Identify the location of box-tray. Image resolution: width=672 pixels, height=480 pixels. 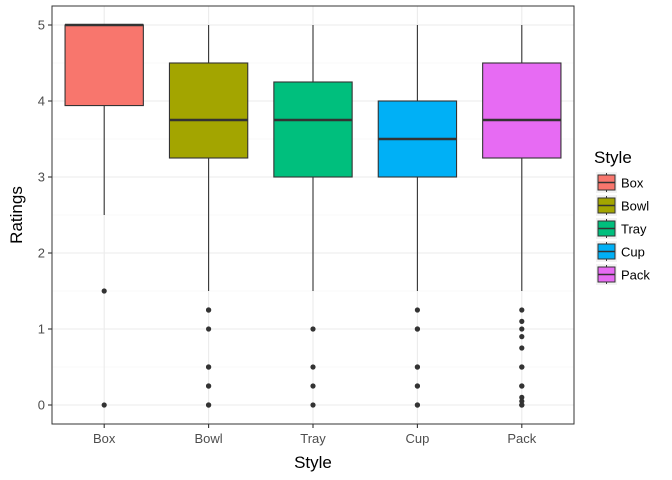
(313, 216).